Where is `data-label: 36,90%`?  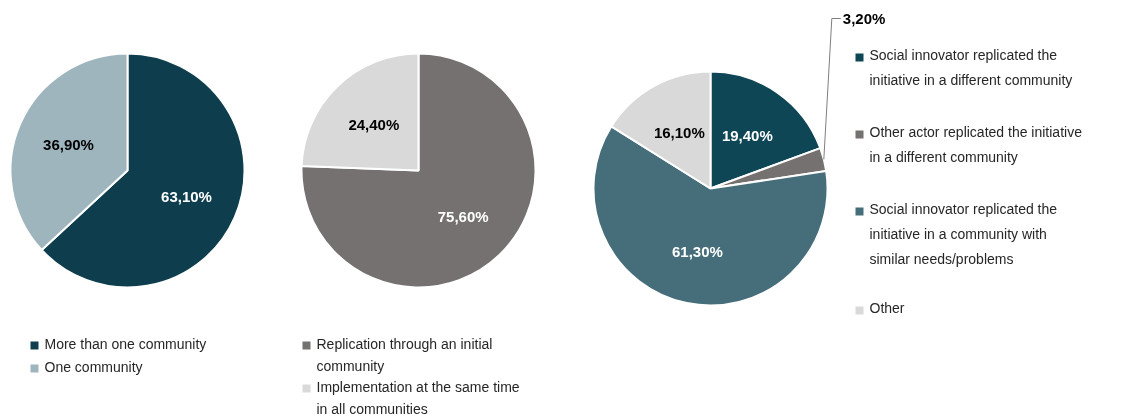 data-label: 36,90% is located at coordinates (68, 145).